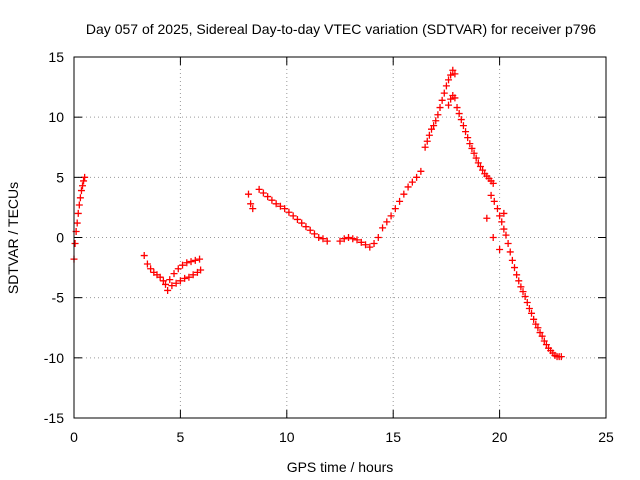 This screenshot has width=640, height=480. Describe the element at coordinates (606, 437) in the screenshot. I see `x-tick-label-5: 25` at that location.